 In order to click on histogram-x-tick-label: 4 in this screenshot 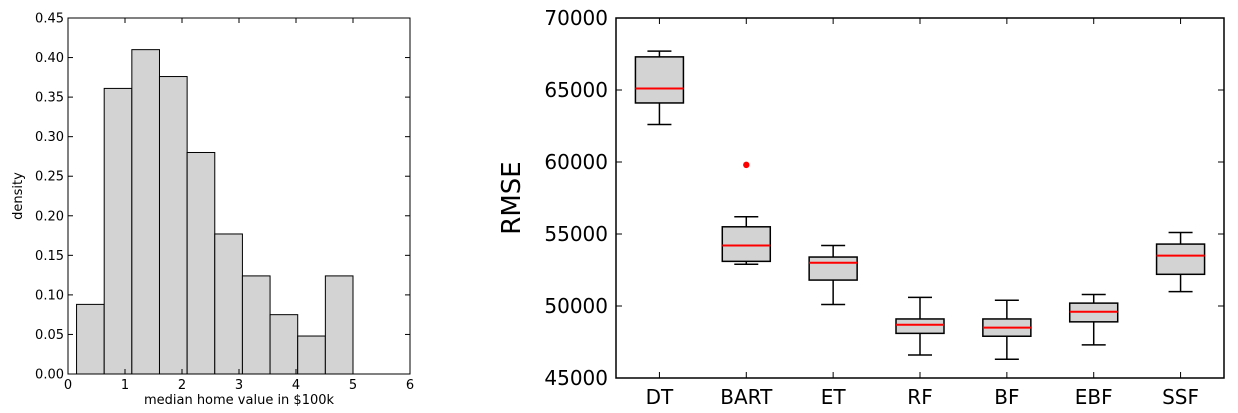, I will do `click(296, 385)`.